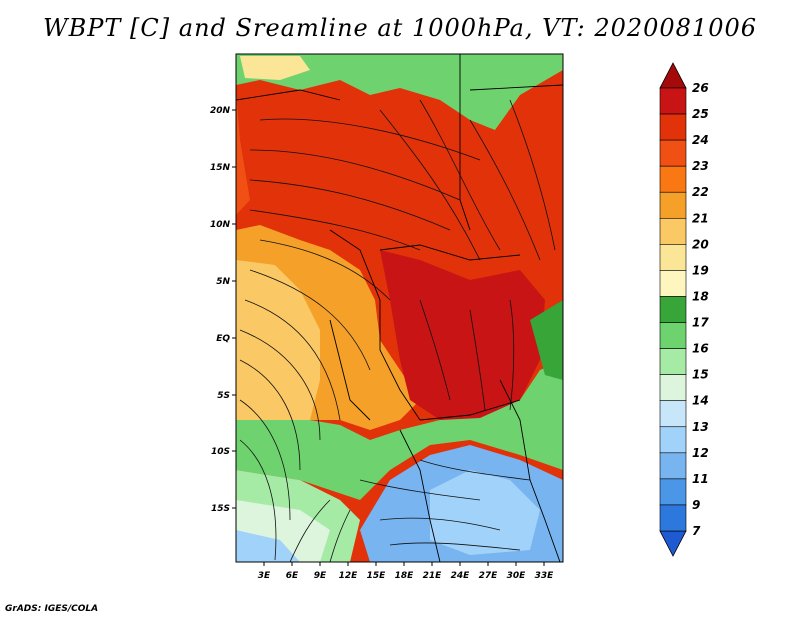  I want to click on lat-label-eq: EQ, so click(223, 339).